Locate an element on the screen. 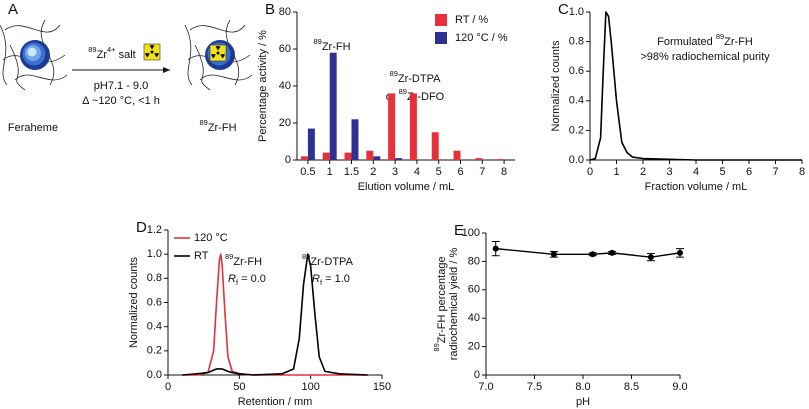 The width and height of the screenshot is (809, 409). annotation: Rf = 0.0 is located at coordinates (247, 280).